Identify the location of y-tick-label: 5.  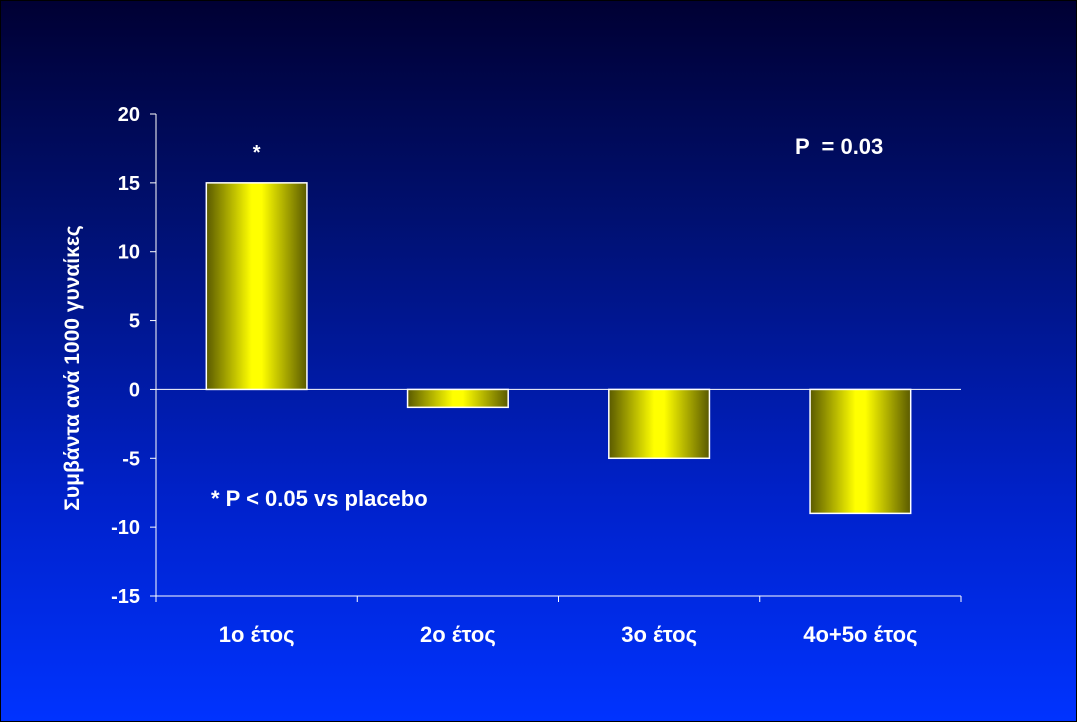
(134, 322).